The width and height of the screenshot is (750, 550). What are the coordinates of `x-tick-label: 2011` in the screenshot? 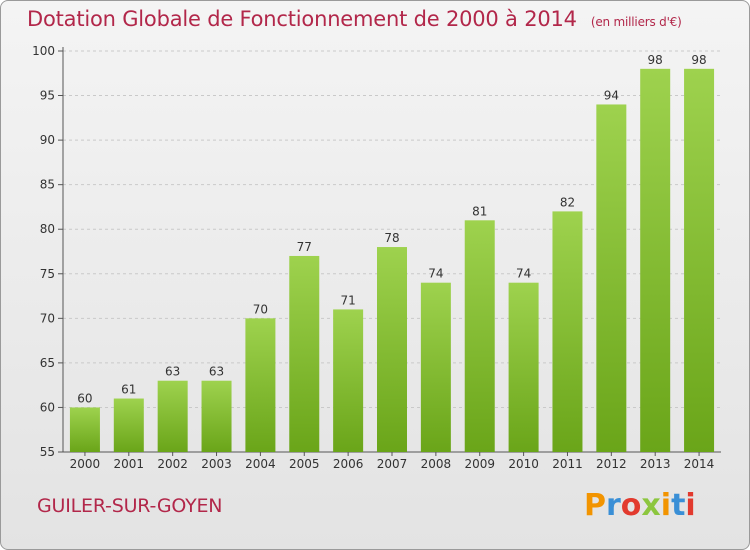 It's located at (567, 464).